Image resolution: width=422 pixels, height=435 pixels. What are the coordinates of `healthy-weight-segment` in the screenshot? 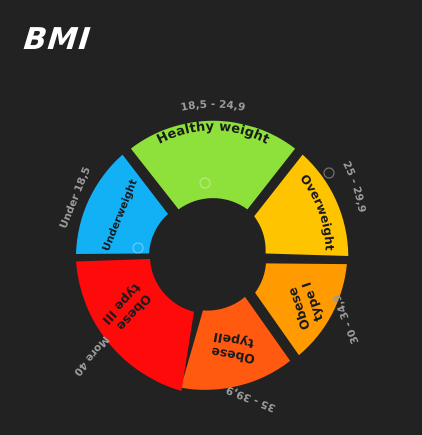 It's located at (213, 165).